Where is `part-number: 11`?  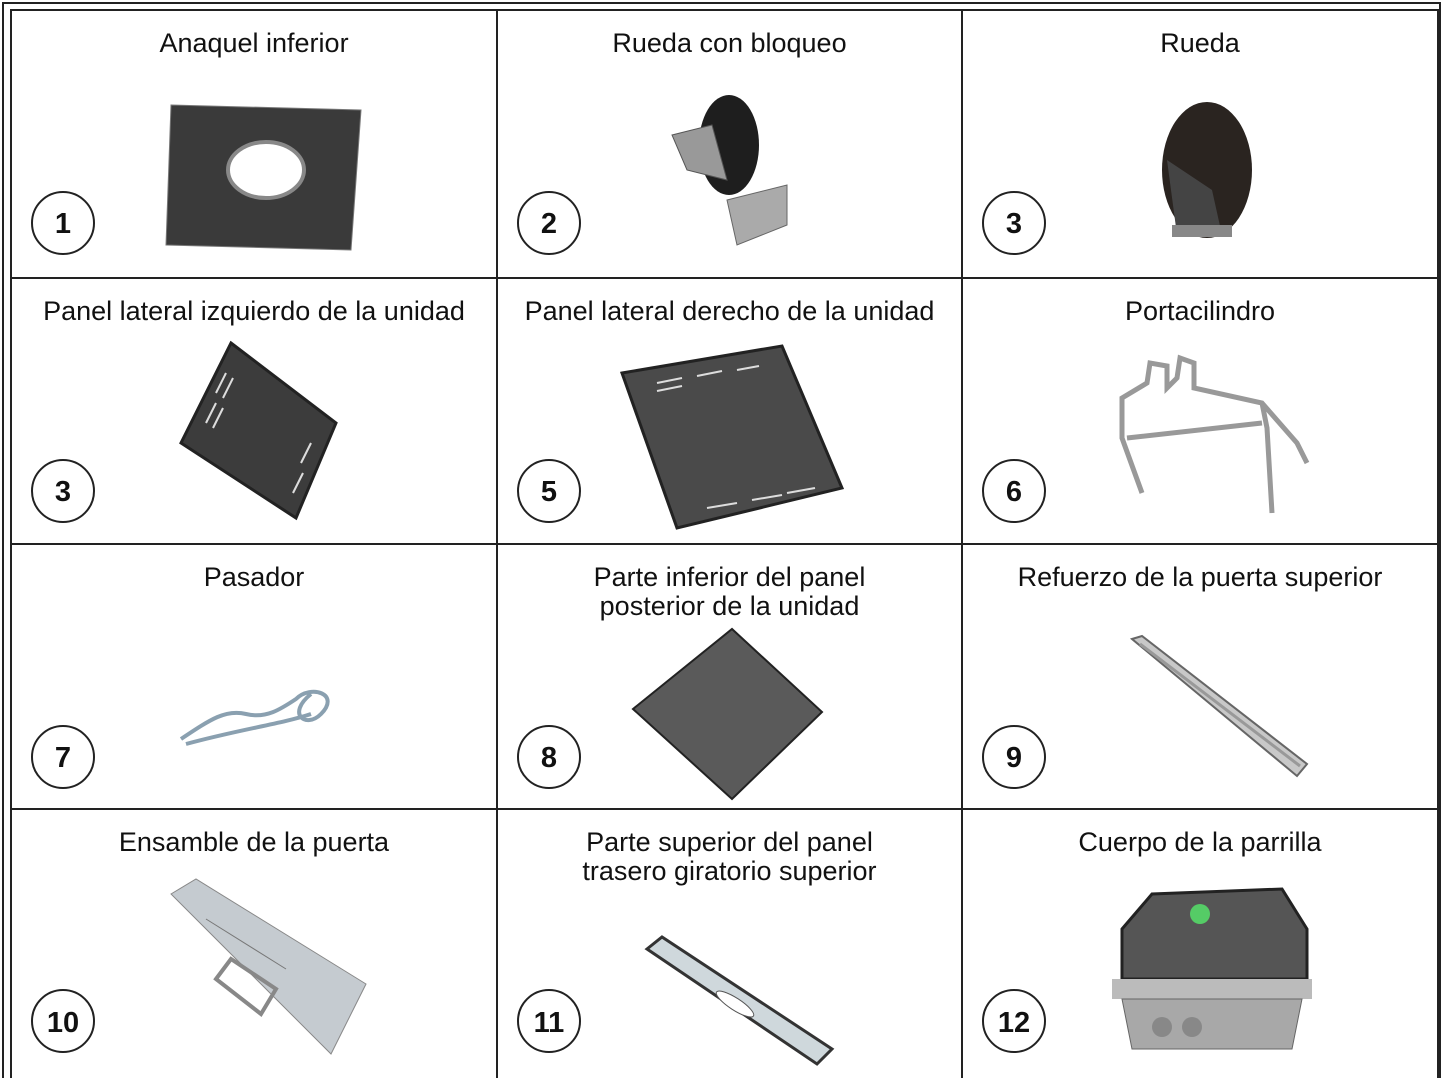
part-number: 11 is located at coordinates (549, 1023).